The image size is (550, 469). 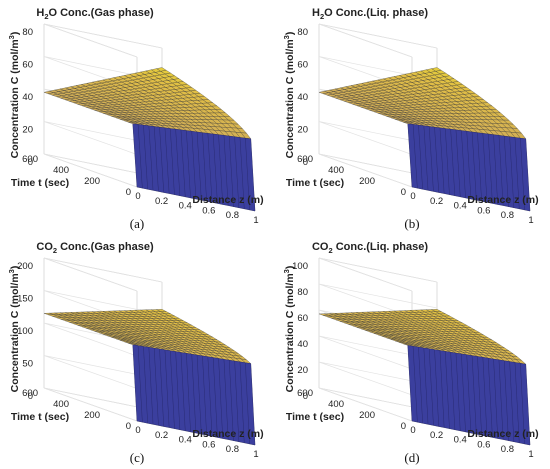 What do you see at coordinates (370, 14) in the screenshot?
I see `chart-title: H2O Conc.(Liq. phase)` at bounding box center [370, 14].